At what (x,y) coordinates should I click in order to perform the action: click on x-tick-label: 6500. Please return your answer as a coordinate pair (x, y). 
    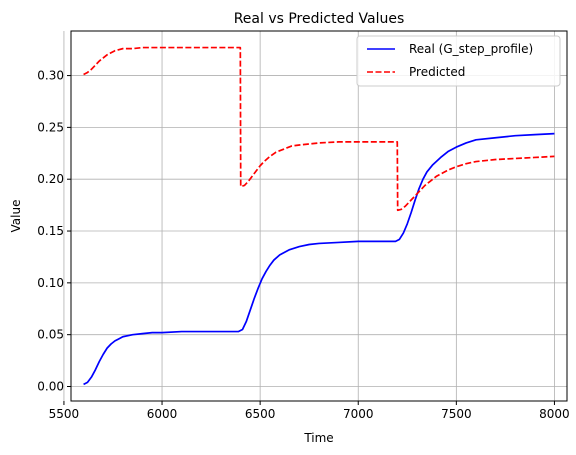
    Looking at the image, I should click on (260, 414).